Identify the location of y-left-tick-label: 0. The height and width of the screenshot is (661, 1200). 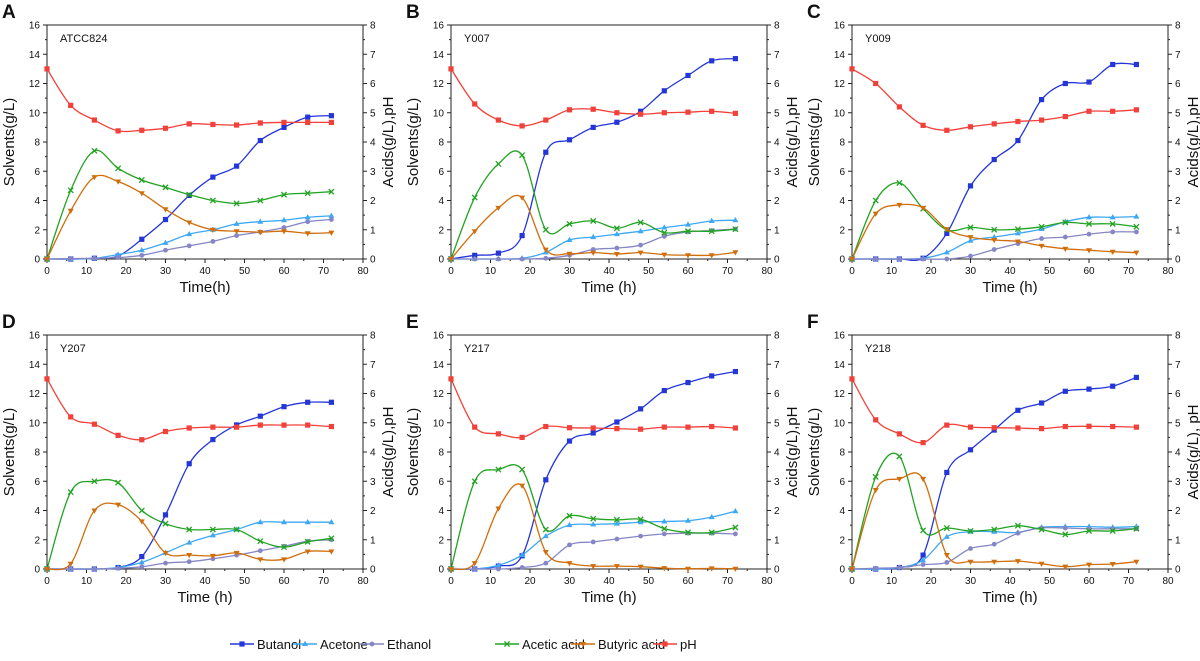
(842, 260).